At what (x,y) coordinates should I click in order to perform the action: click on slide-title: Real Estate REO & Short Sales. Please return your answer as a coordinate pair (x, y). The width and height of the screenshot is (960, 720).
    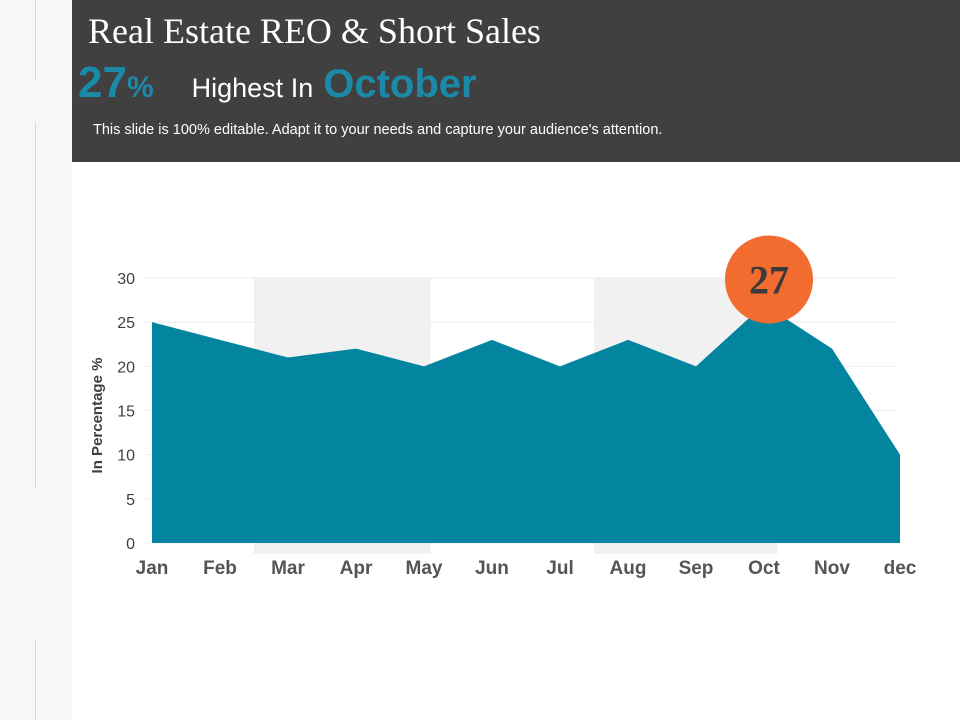
    Looking at the image, I should click on (314, 31).